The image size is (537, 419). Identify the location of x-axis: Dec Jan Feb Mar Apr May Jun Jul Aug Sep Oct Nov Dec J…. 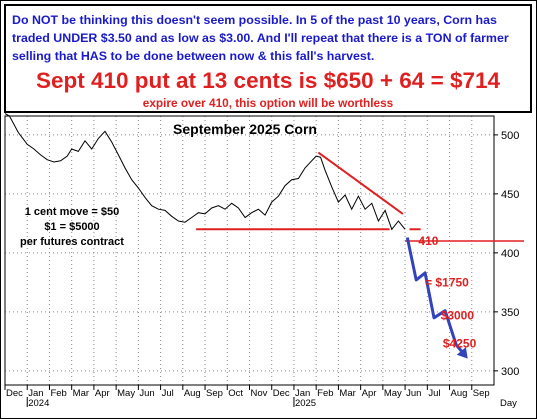
(260, 397).